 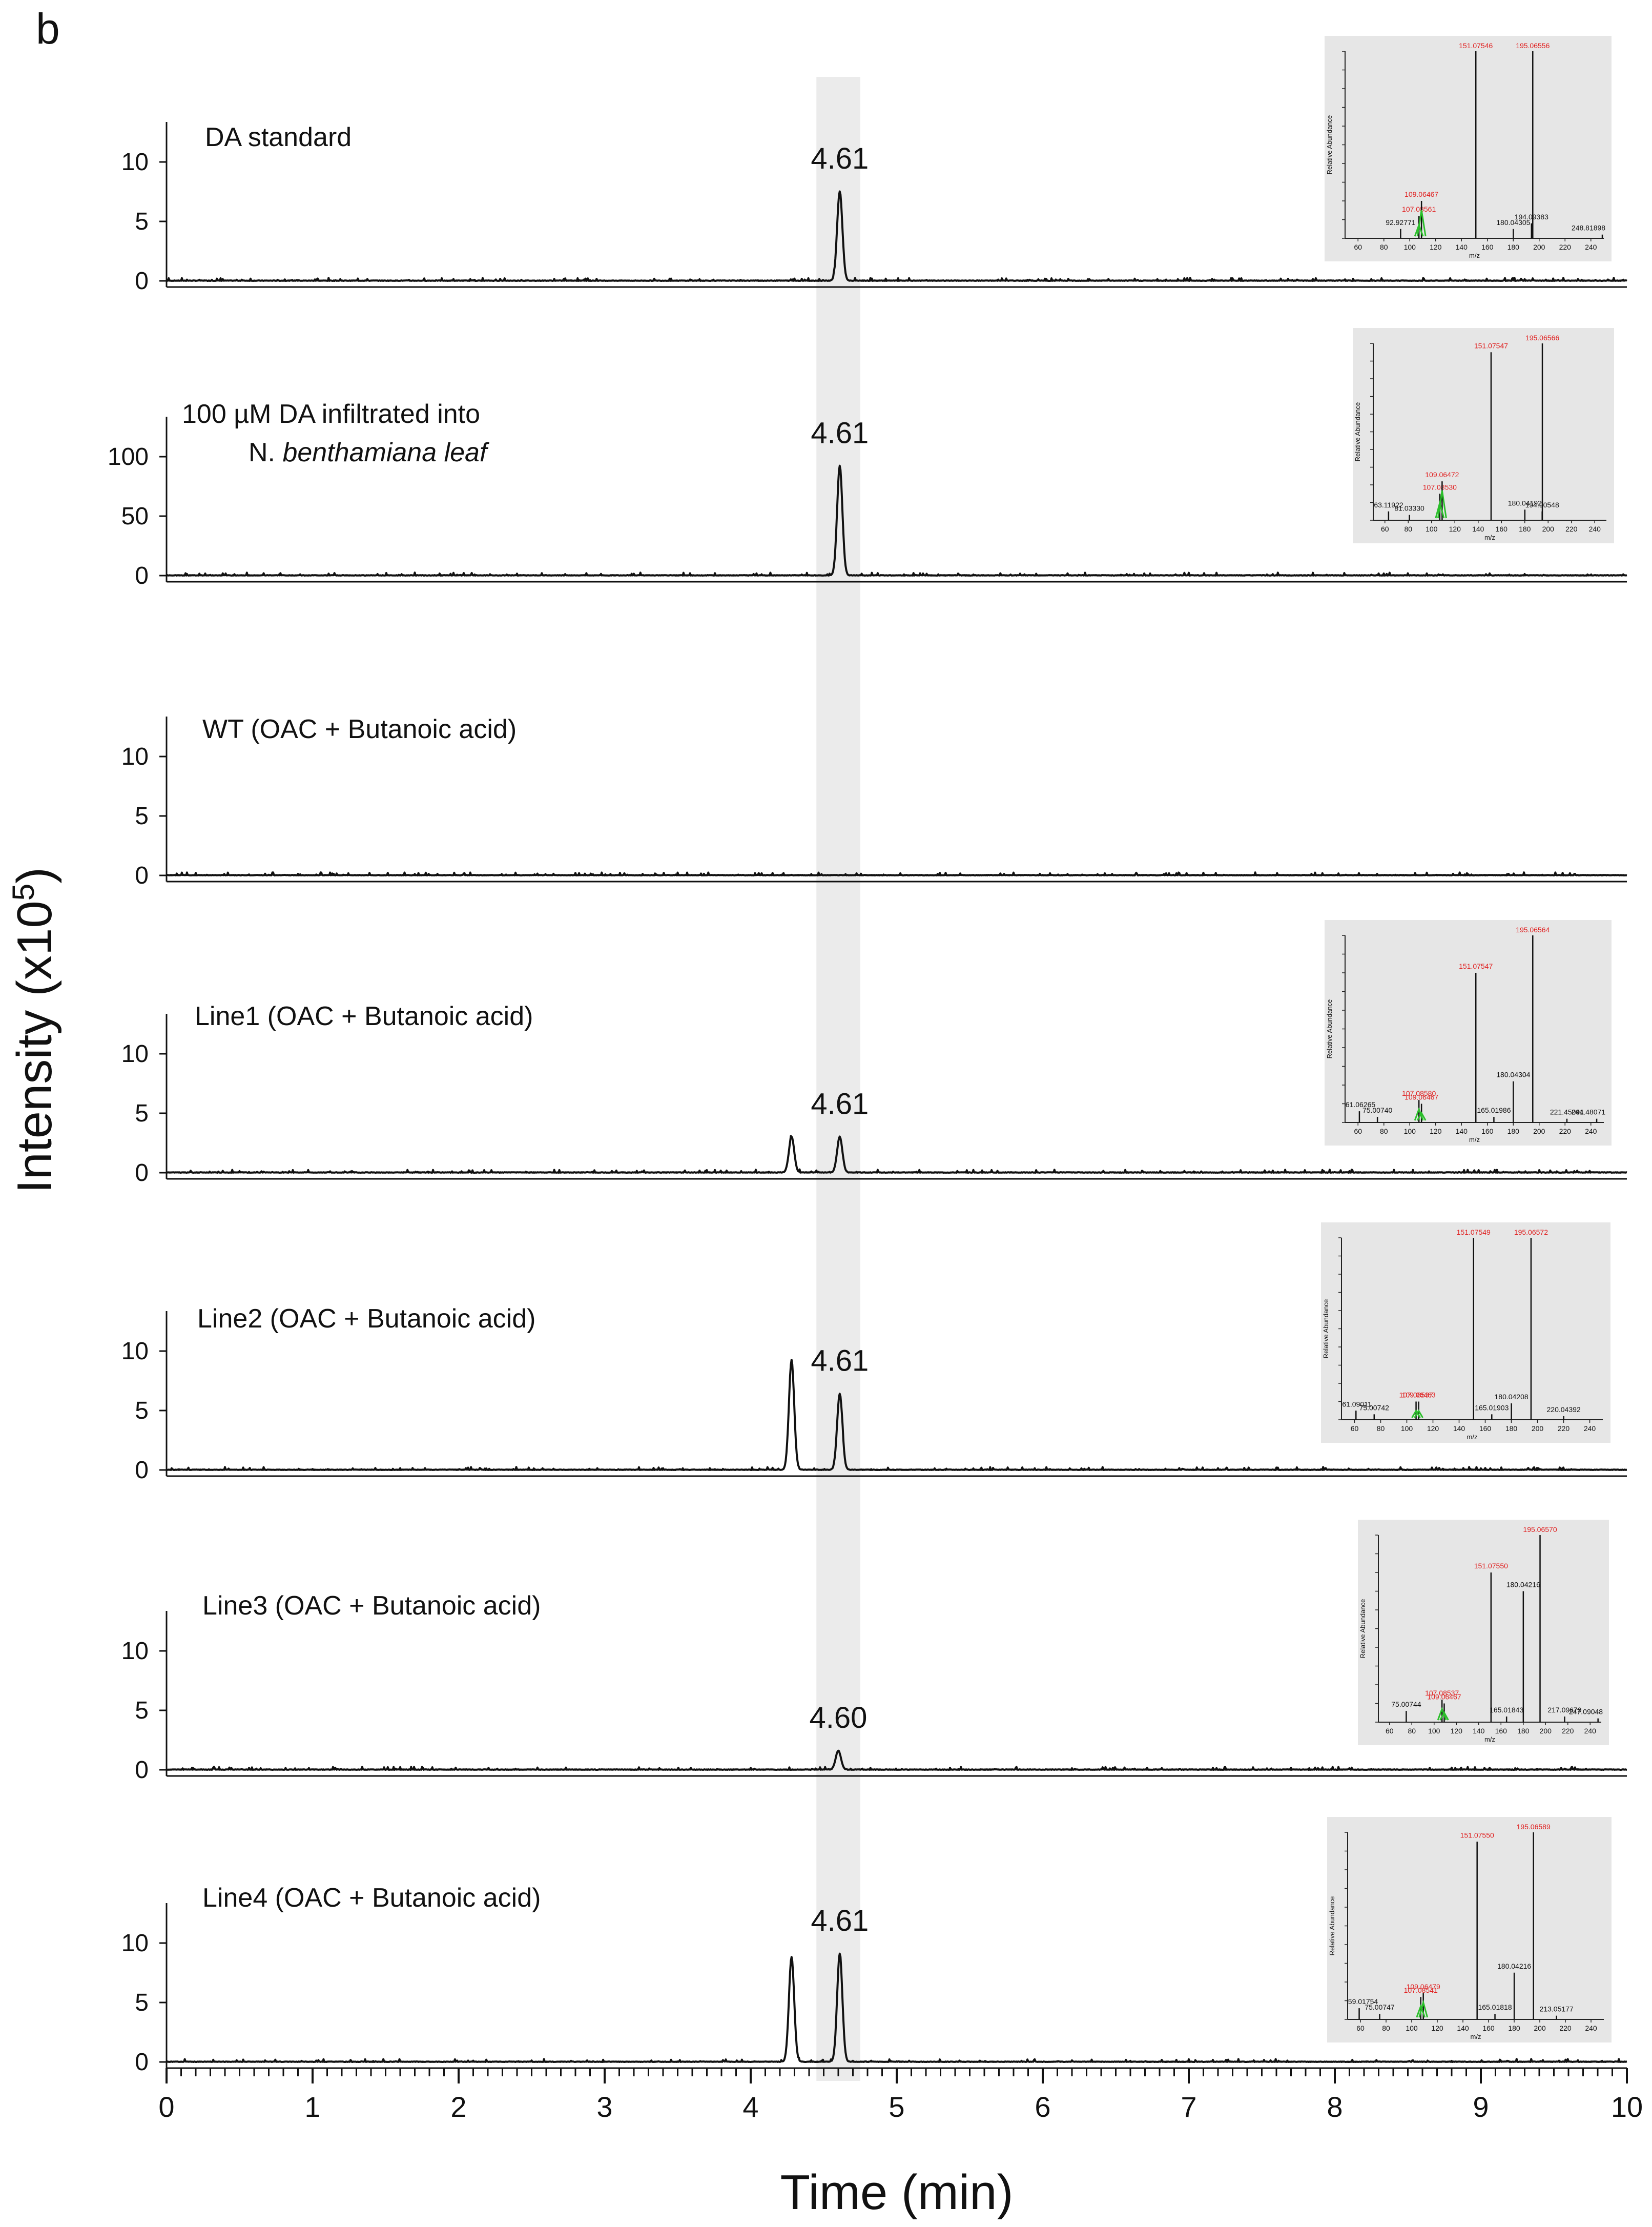 What do you see at coordinates (364, 1016) in the screenshot?
I see `sample-label: Line1 (OAC + Butanoic acid)` at bounding box center [364, 1016].